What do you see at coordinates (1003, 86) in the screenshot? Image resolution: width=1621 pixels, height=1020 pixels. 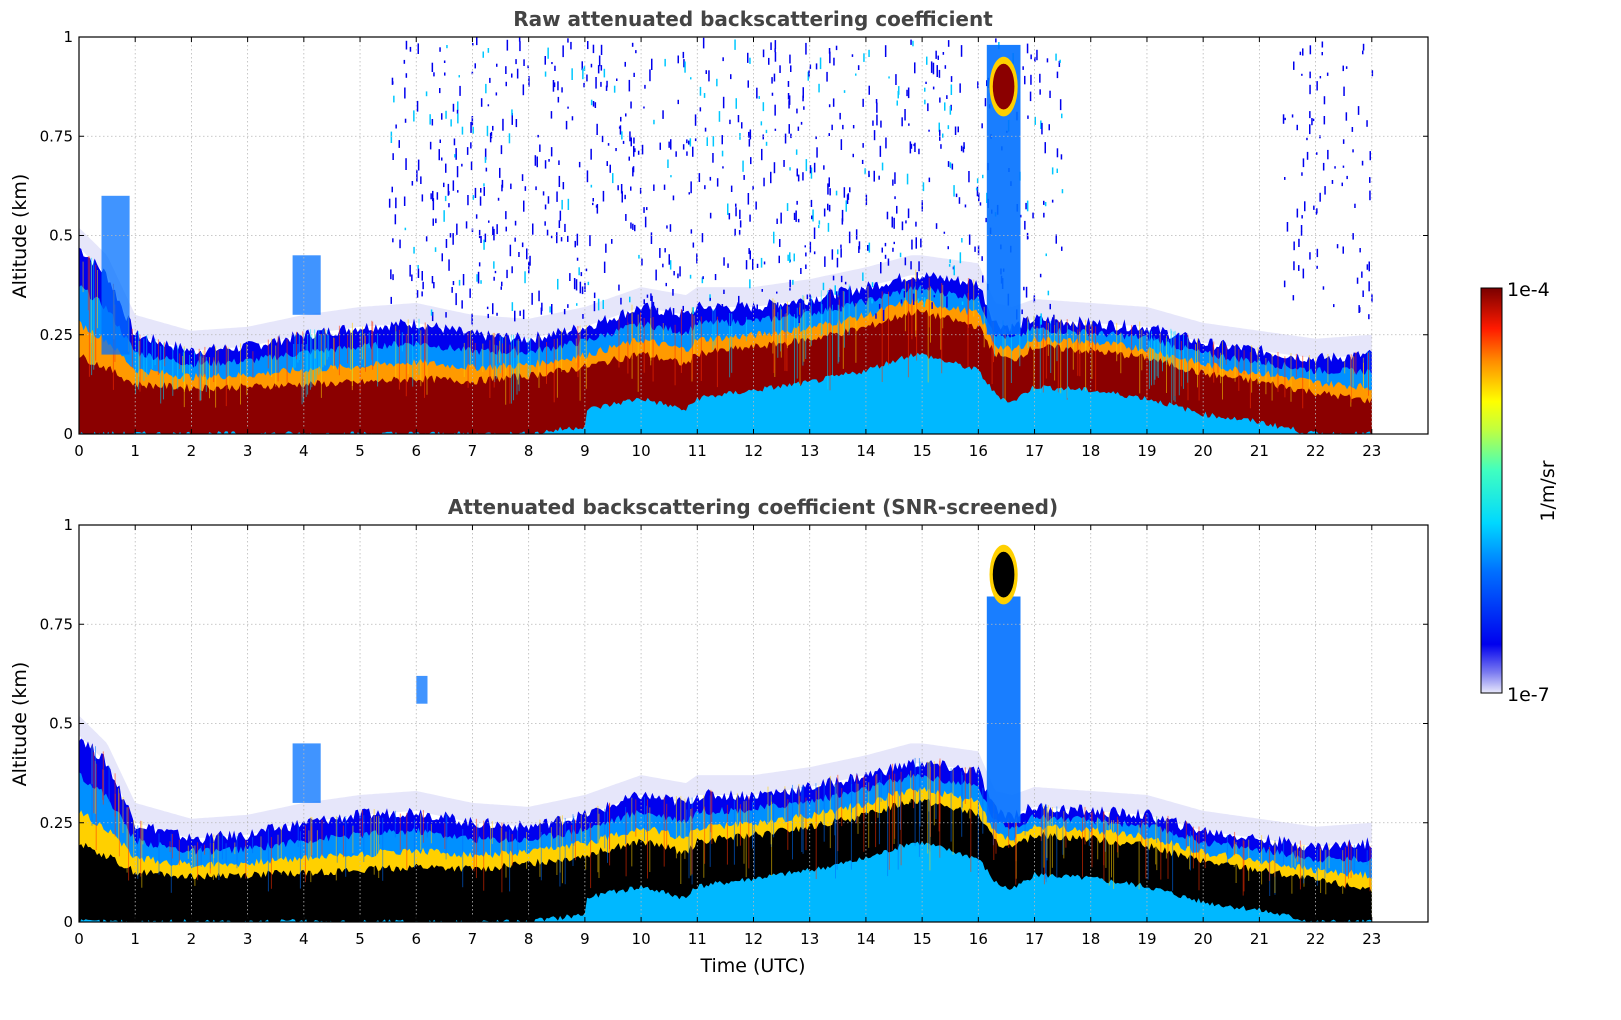 I see `elevated-plume-core` at bounding box center [1003, 86].